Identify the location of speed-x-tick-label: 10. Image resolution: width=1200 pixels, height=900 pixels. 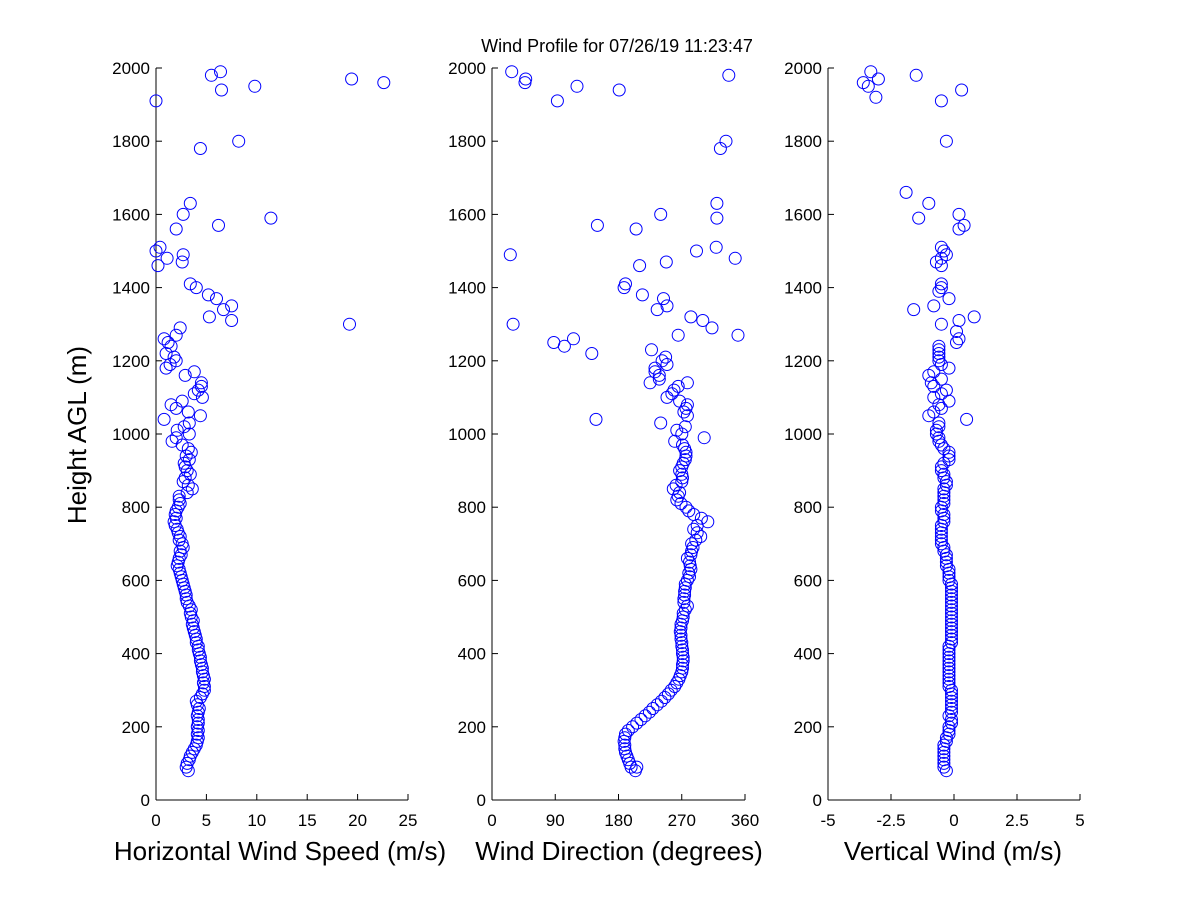
(256, 820).